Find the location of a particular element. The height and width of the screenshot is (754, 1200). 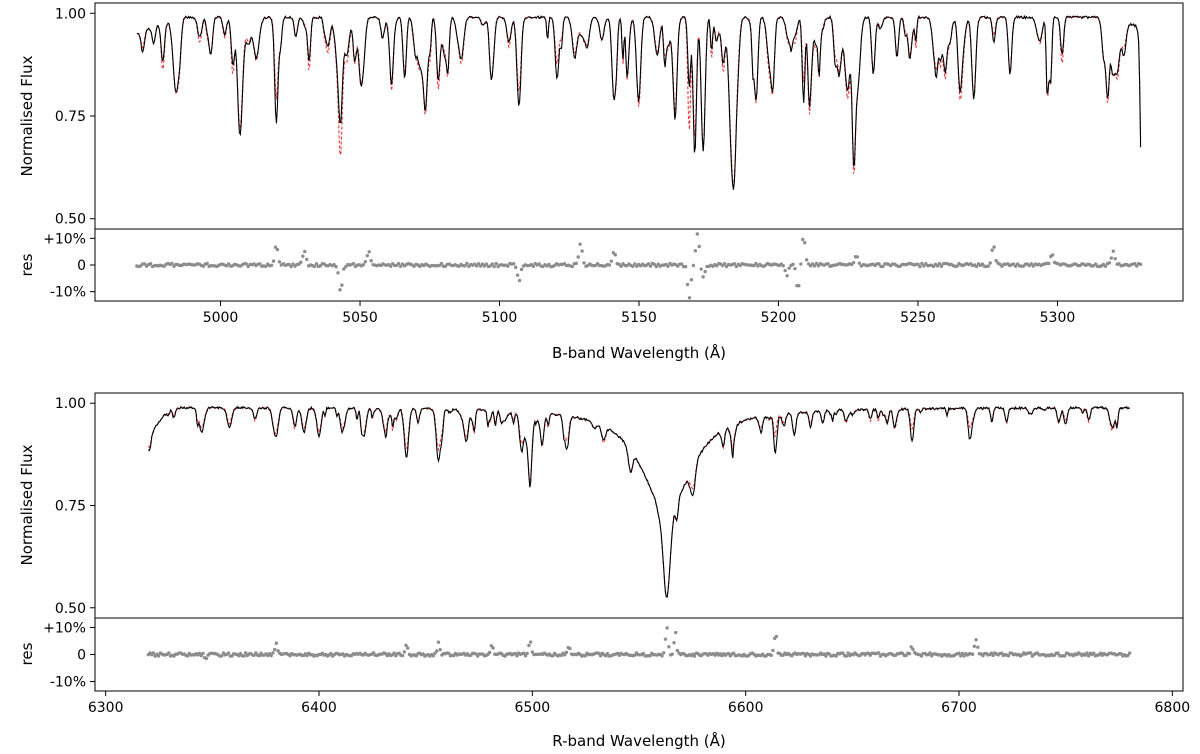

b-band-res-ytick-label: +10% is located at coordinates (64, 239).